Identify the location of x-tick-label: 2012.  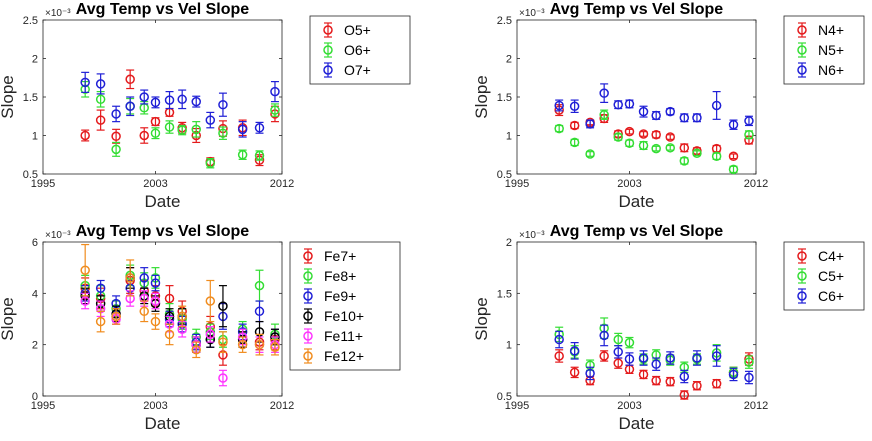
(756, 406).